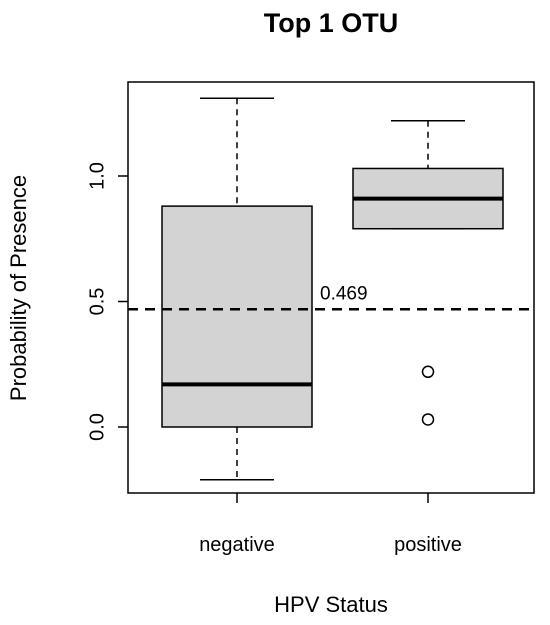 Image resolution: width=550 pixels, height=625 pixels. I want to click on box-positive, so click(428, 273).